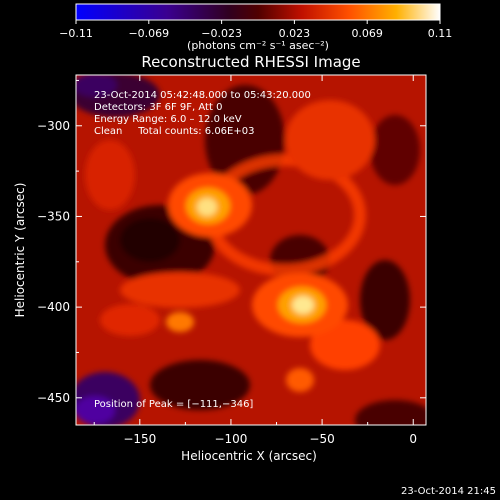  I want to click on x-axis-label: Heliocentric X (arcsec), so click(249, 456).